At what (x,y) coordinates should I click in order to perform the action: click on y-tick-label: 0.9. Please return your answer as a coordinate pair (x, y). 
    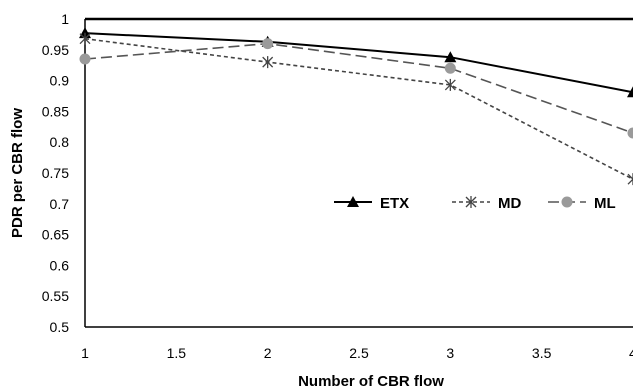
    Looking at the image, I should click on (60, 81).